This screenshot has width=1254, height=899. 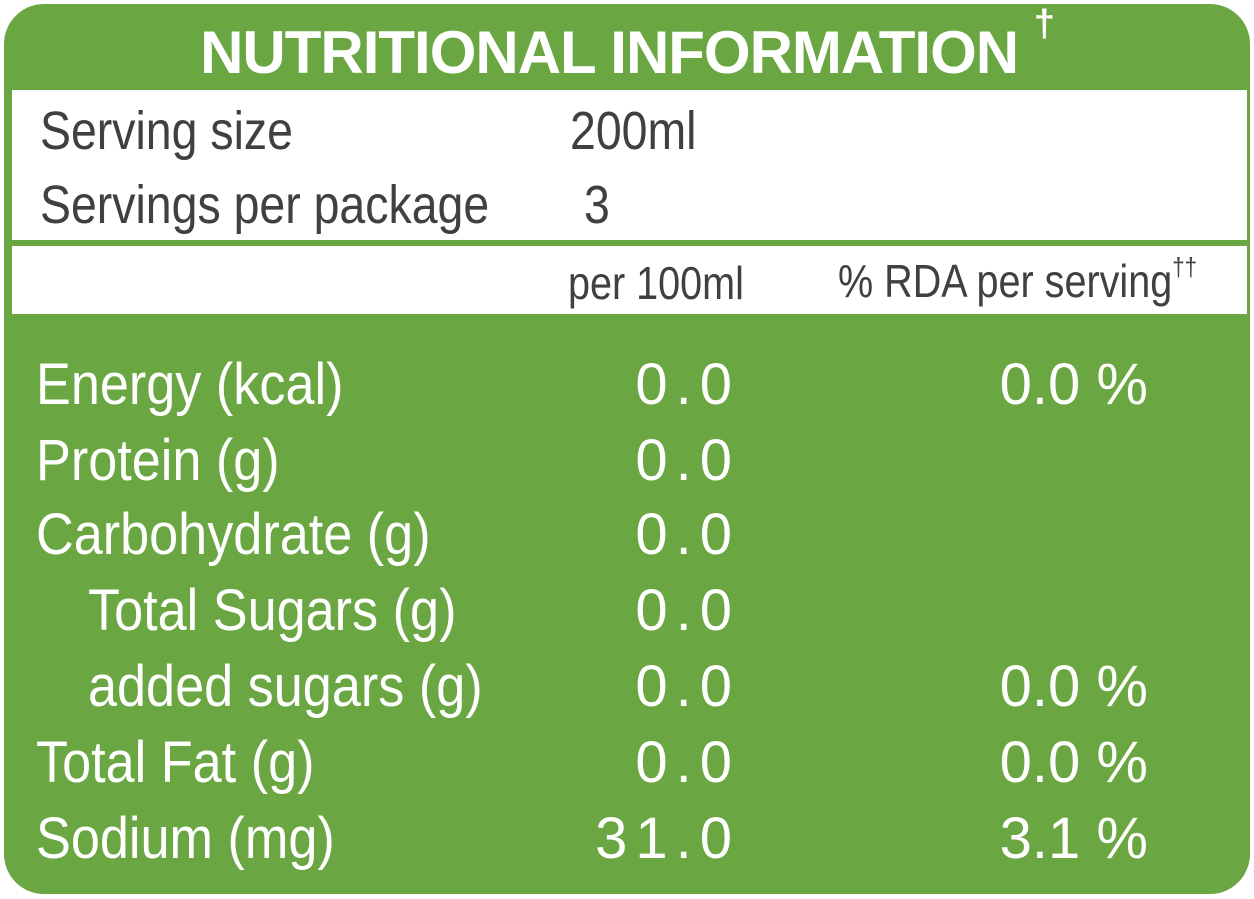 I want to click on nutrient-per100-carbohydrate: 0.0, so click(x=687, y=534).